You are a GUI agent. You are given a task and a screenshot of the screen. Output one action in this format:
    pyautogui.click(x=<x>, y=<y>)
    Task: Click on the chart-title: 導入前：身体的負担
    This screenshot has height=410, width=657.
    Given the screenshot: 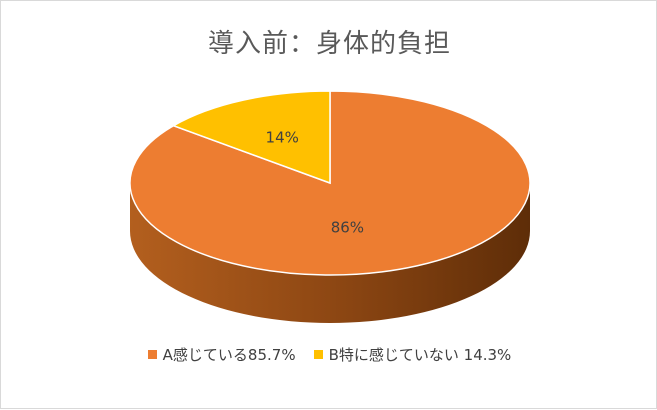 What is the action you would take?
    pyautogui.click(x=329, y=44)
    